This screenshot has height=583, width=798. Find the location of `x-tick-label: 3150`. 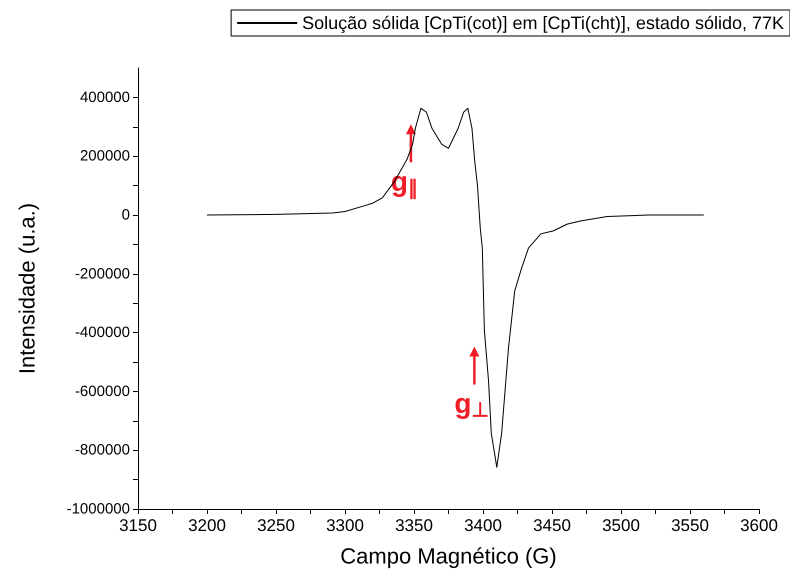

x-tick-label: 3150 is located at coordinates (138, 525).